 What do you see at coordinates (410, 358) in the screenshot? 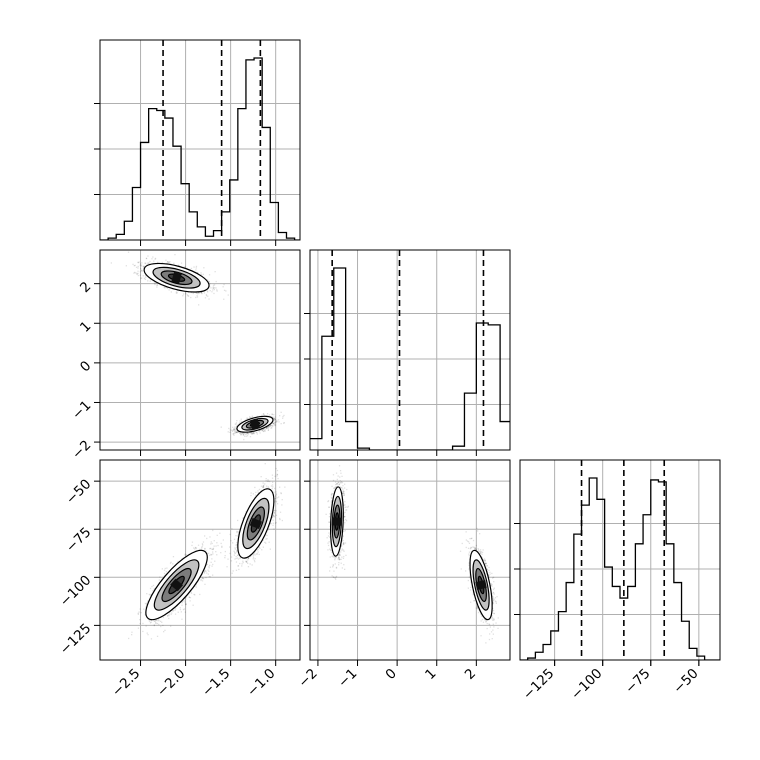
I see `hist-step-p2` at bounding box center [410, 358].